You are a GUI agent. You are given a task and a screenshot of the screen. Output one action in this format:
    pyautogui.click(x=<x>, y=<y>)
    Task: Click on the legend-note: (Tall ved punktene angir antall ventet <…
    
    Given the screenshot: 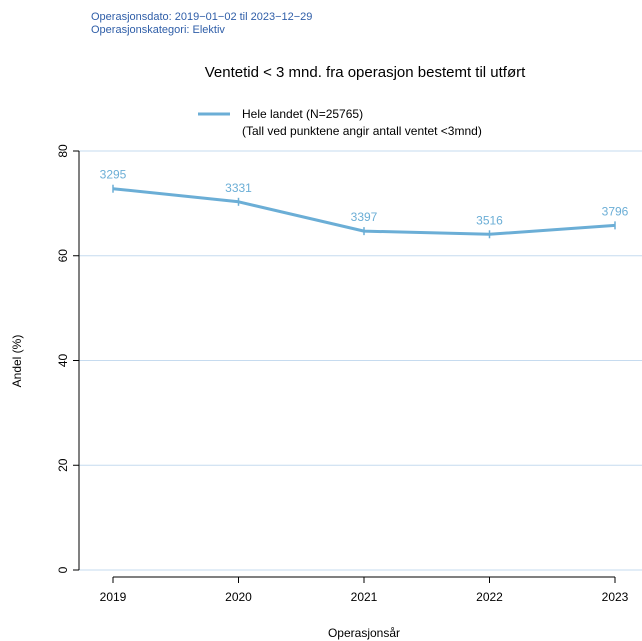 What is the action you would take?
    pyautogui.click(x=362, y=131)
    